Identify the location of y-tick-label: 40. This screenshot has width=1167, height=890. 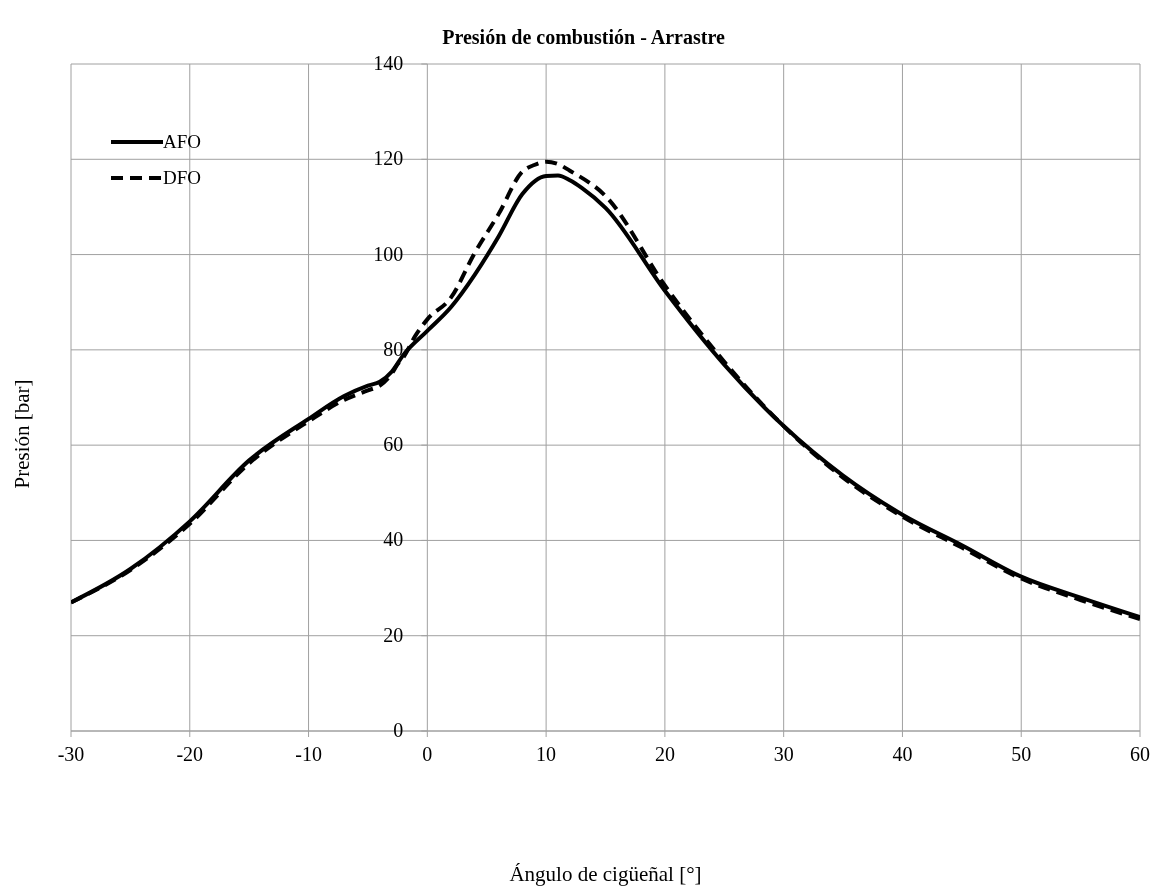
(393, 539).